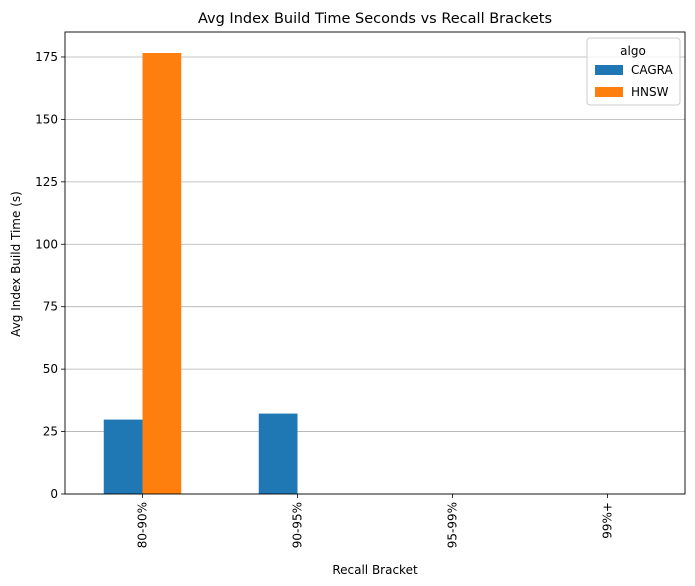 The width and height of the screenshot is (695, 586). Describe the element at coordinates (50, 432) in the screenshot. I see `y-tick-label: 25` at that location.